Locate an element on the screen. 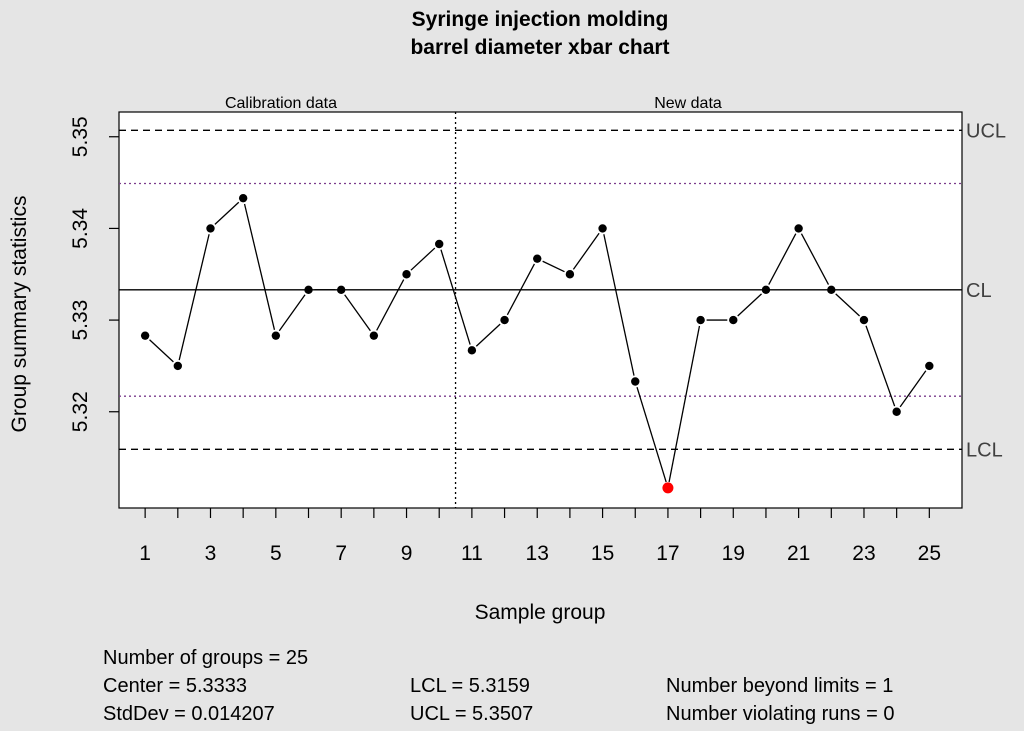 This screenshot has height=731, width=1024. stats-ucl: UCL = 5.3507 is located at coordinates (472, 714).